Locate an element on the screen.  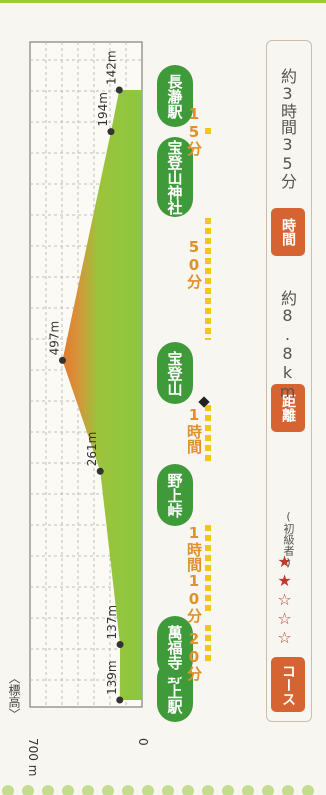
course-stars: ★★☆☆☆ is located at coordinates (284, 599).